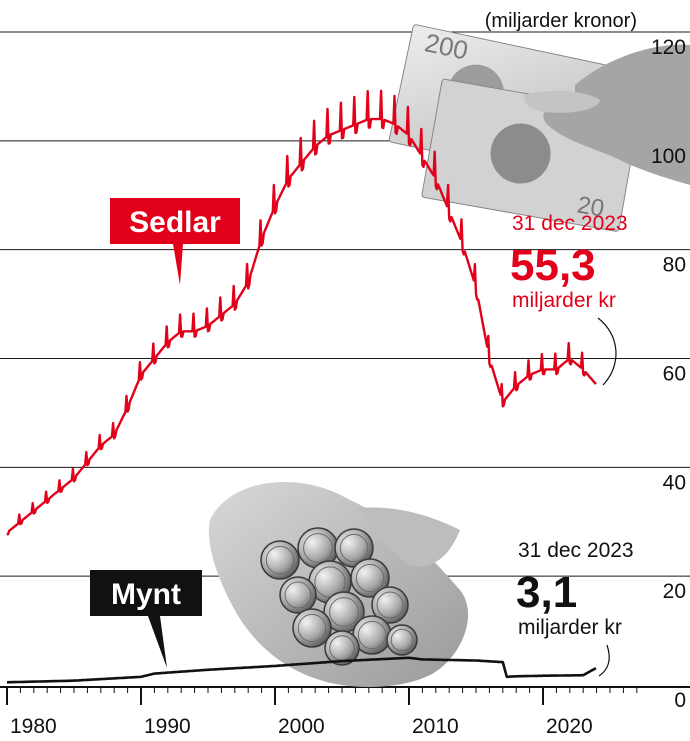 Image resolution: width=690 pixels, height=741 pixels. I want to click on label-pointer-mynt, so click(157, 642).